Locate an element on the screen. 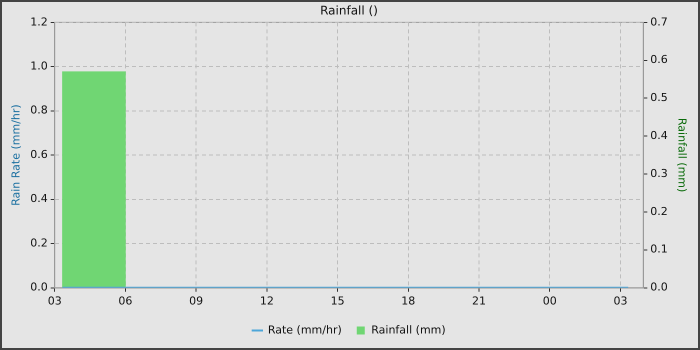 This screenshot has height=350, width=700. legend-label: Rate (mm/hr) is located at coordinates (305, 329).